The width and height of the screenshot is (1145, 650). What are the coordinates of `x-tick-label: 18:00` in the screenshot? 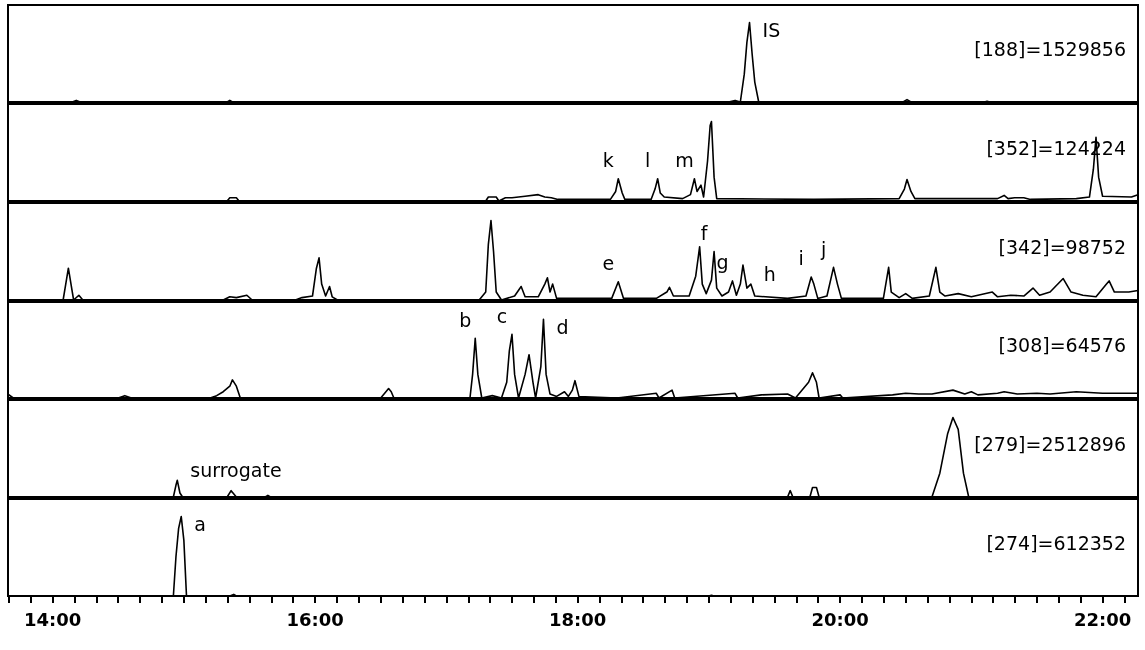 It's located at (577, 619).